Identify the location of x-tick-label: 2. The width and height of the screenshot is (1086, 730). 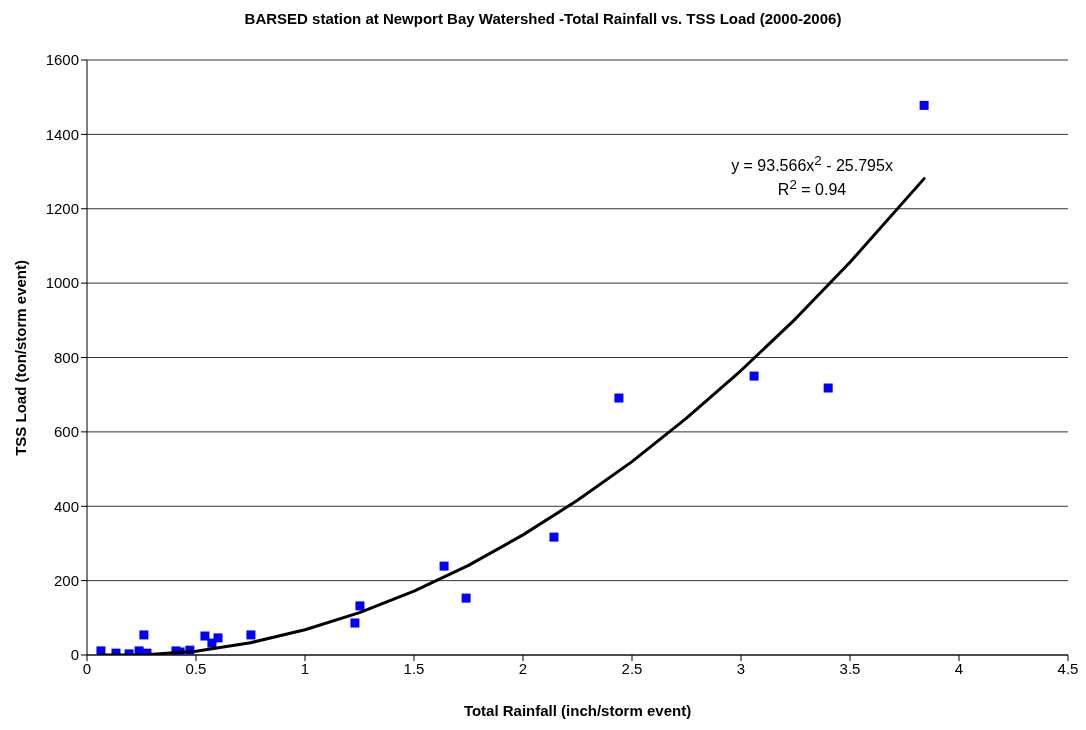
(523, 668).